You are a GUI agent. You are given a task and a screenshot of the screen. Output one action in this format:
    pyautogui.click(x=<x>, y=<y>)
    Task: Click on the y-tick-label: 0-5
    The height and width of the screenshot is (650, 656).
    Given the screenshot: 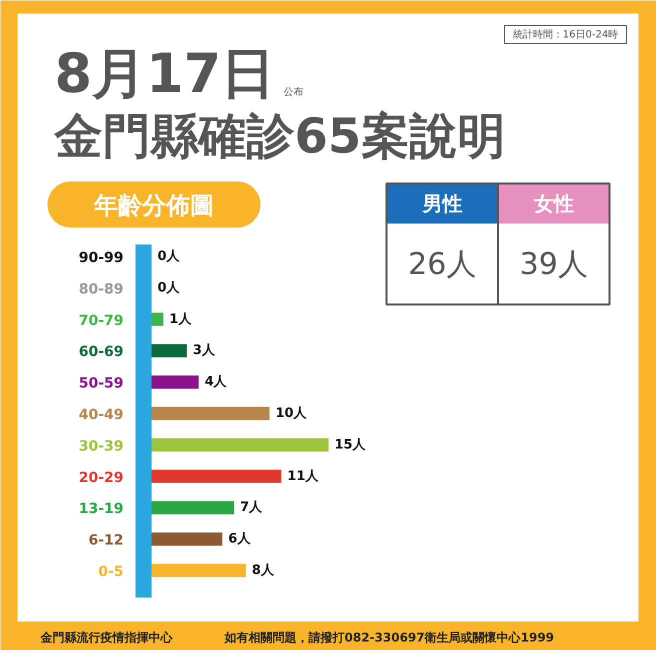 What is the action you would take?
    pyautogui.click(x=111, y=572)
    